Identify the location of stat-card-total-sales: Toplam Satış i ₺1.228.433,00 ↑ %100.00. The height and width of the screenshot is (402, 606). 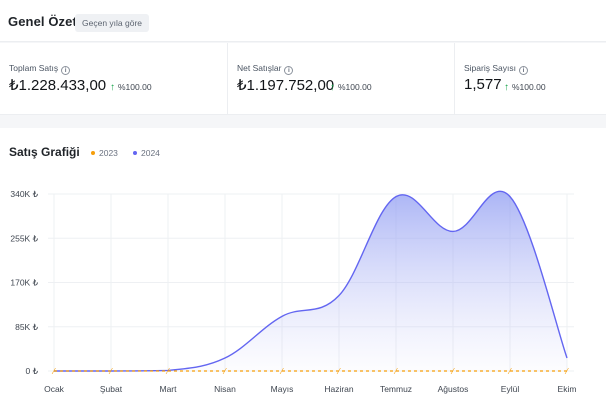
(114, 79).